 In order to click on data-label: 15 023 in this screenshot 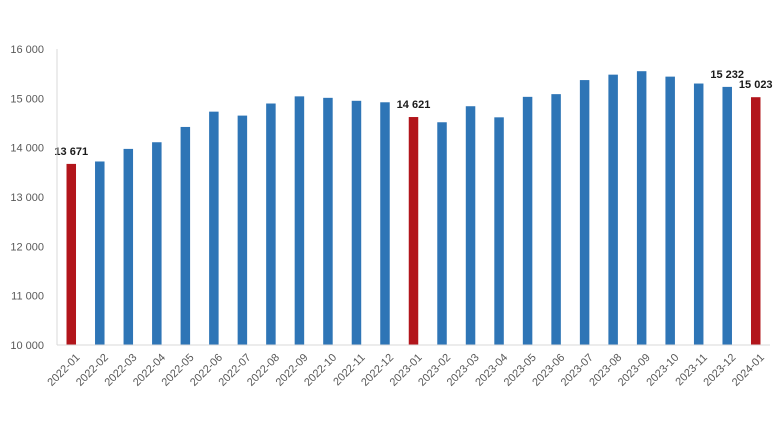, I will do `click(756, 85)`.